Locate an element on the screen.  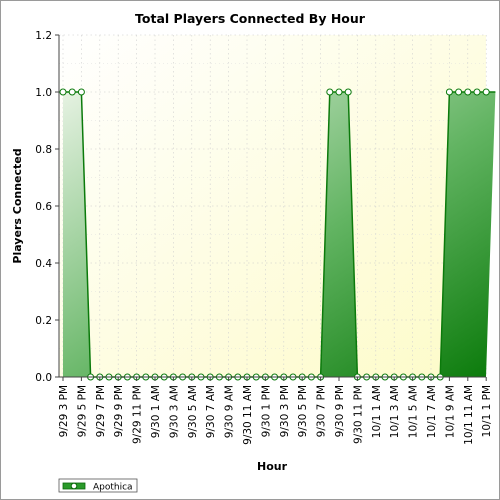
x-tick-label: 9/30 1 AM is located at coordinates (156, 411).